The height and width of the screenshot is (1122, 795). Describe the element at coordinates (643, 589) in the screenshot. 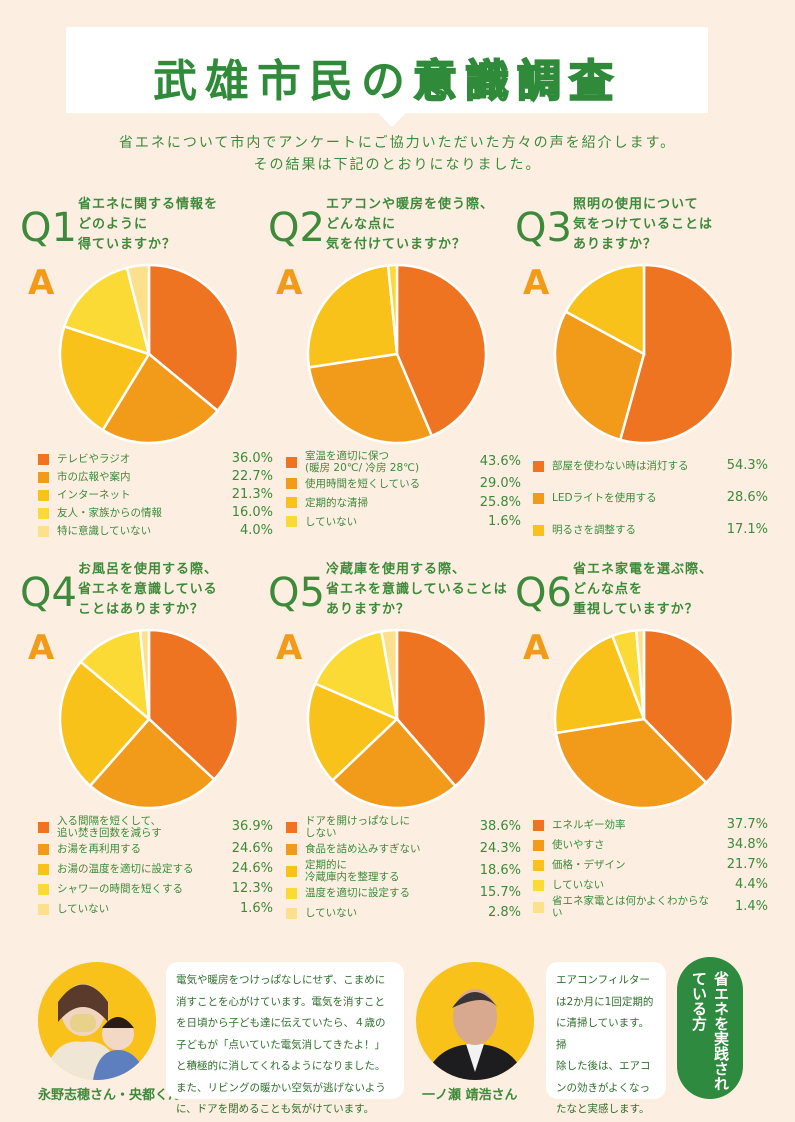

I see `question-text: 省エネ家電を選ぶ際、 どんな点を 重視していますか？` at that location.